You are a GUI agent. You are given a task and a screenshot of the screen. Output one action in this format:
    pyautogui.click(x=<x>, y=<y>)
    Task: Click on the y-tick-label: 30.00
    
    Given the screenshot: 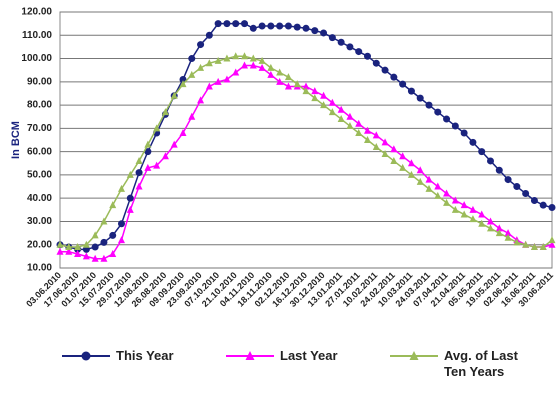 What is the action you would take?
    pyautogui.click(x=39, y=221)
    